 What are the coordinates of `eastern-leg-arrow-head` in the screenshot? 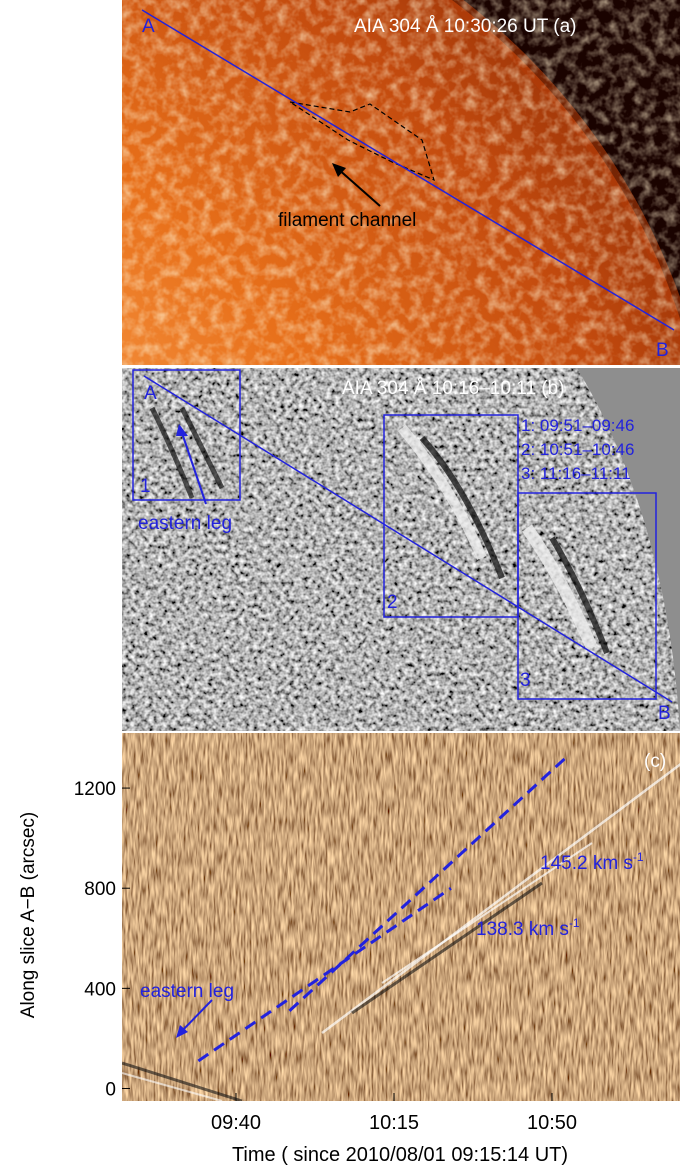 It's located at (182, 430).